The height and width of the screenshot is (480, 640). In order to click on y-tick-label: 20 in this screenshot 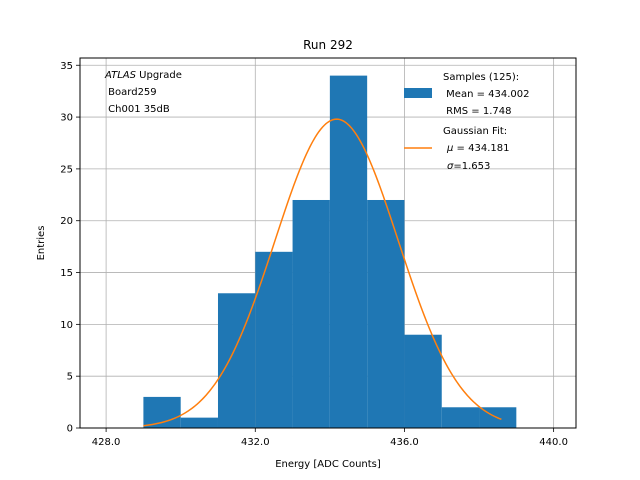, I will do `click(66, 221)`.